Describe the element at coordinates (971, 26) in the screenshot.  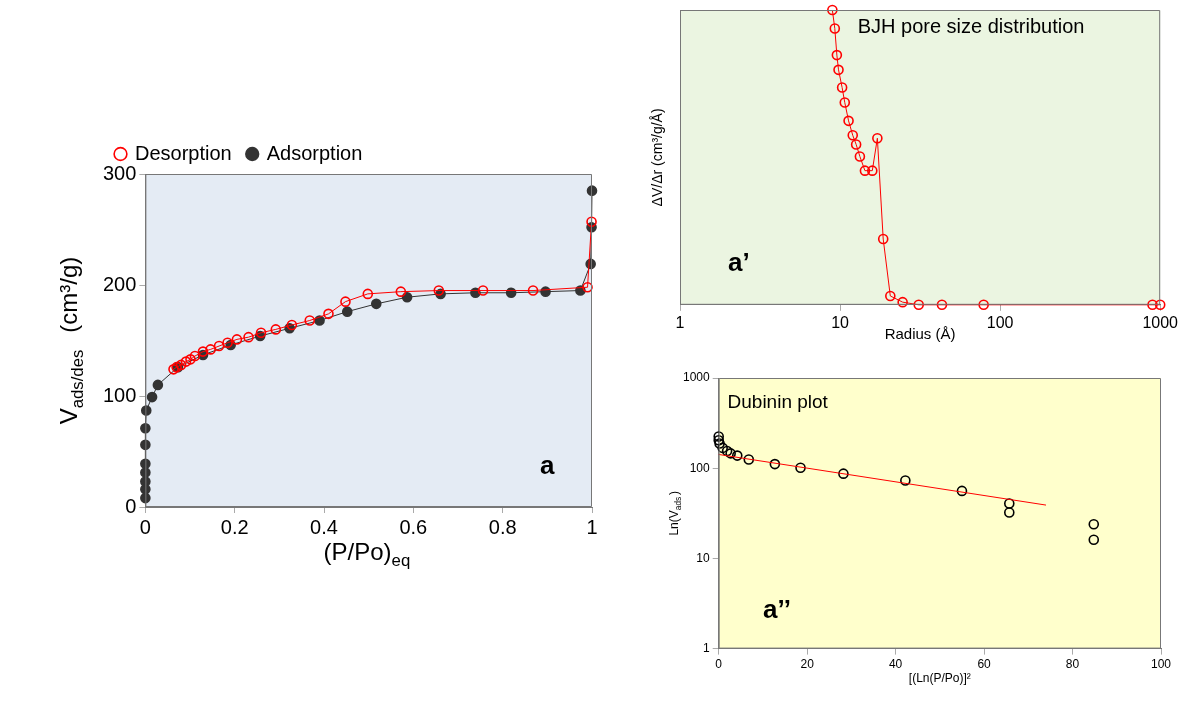
I see `annotation: BJH pore size distribution` at that location.